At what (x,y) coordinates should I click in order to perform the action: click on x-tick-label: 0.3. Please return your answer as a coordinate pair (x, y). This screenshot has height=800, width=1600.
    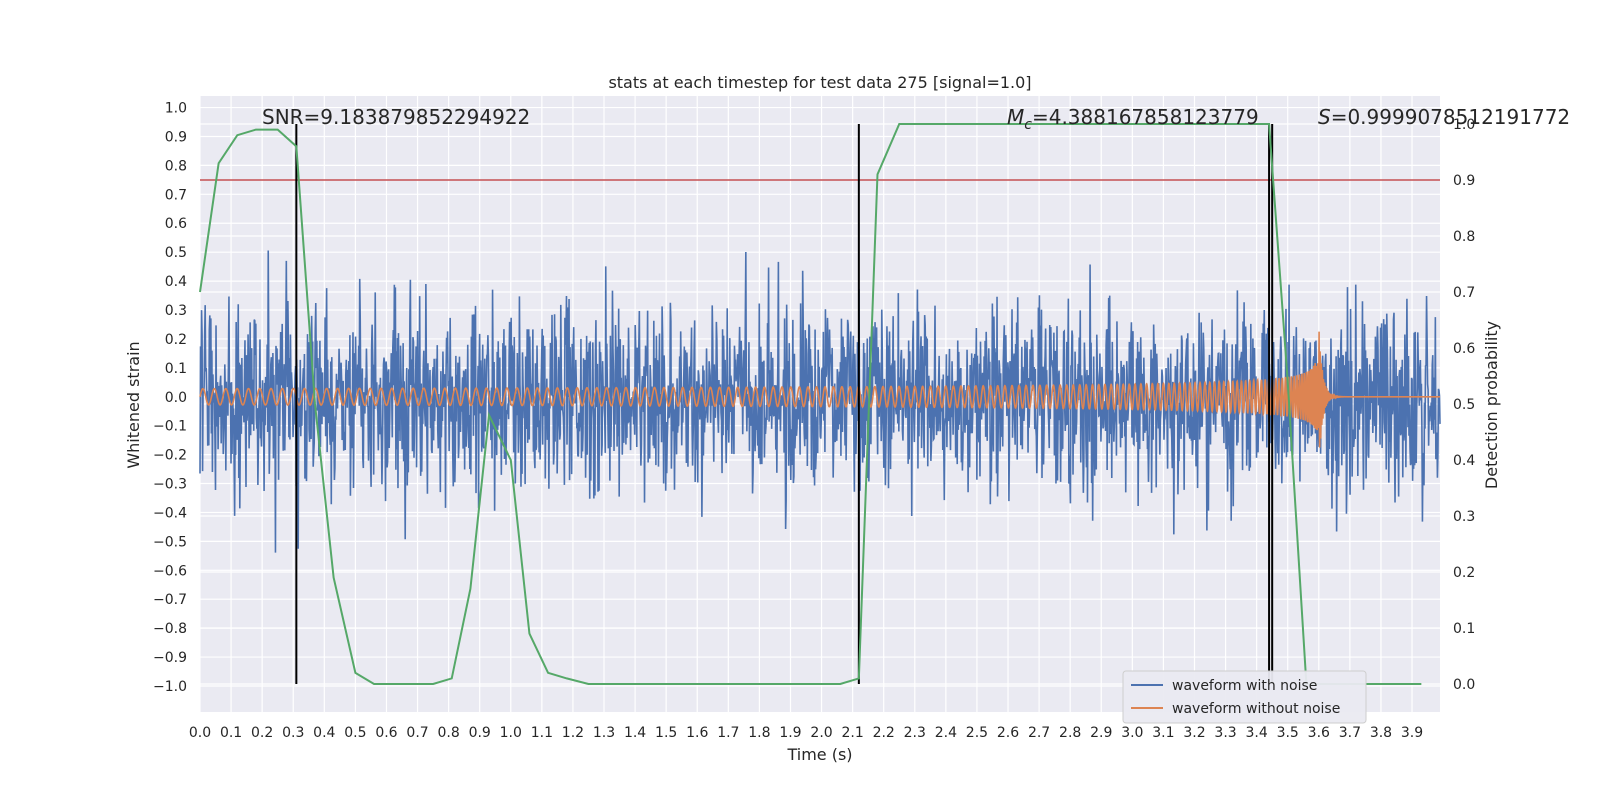
    Looking at the image, I should click on (293, 733).